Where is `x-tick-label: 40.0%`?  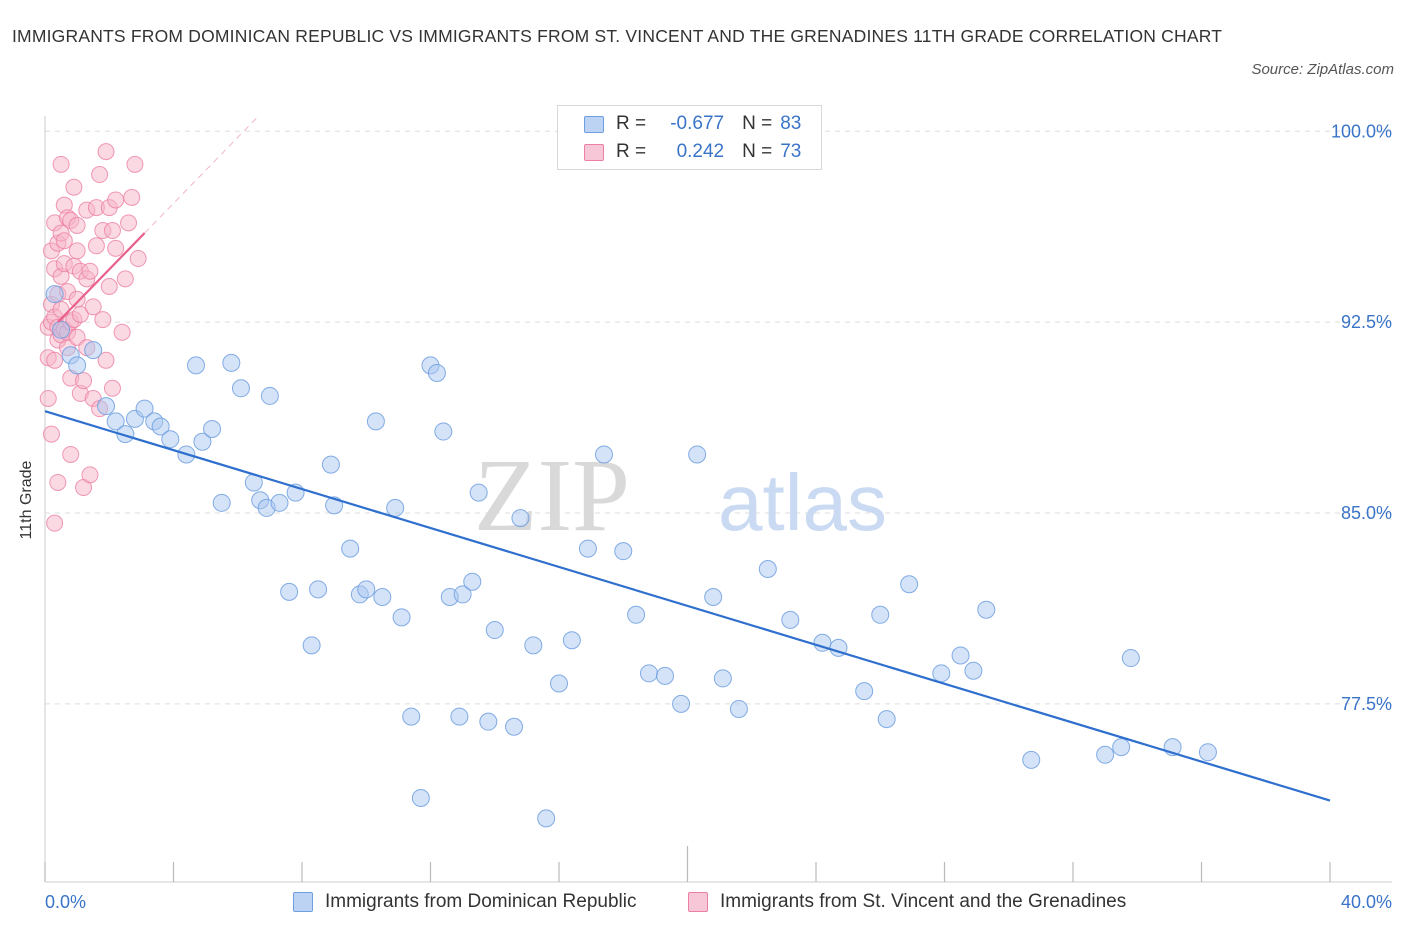 x-tick-label: 40.0% is located at coordinates (1366, 902).